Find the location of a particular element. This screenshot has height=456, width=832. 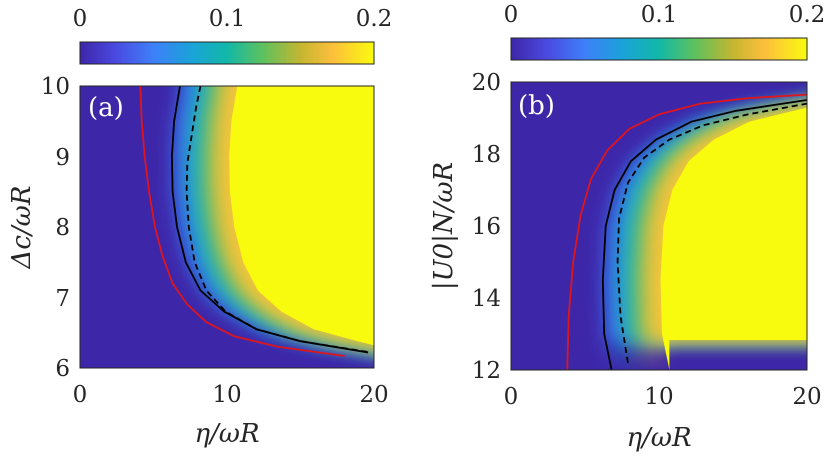

curve-a-red-boundary is located at coordinates (242, 221).